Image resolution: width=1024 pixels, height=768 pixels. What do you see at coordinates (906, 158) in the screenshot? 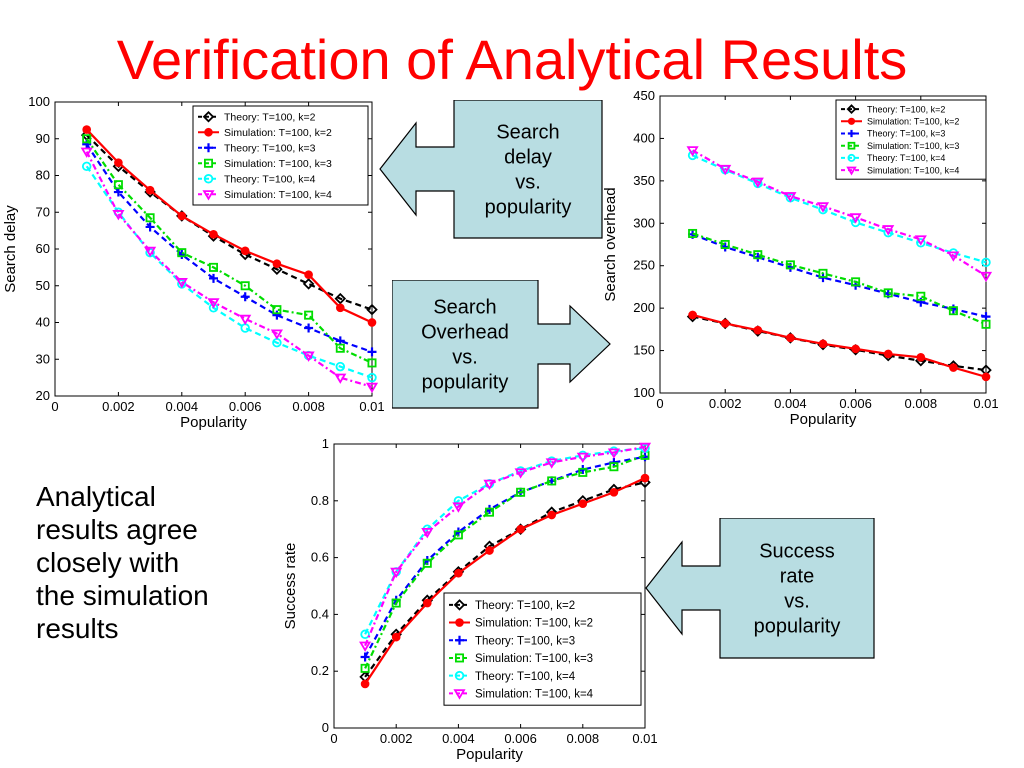
I see `legend-entry: Theory: T=100, k=4` at bounding box center [906, 158].